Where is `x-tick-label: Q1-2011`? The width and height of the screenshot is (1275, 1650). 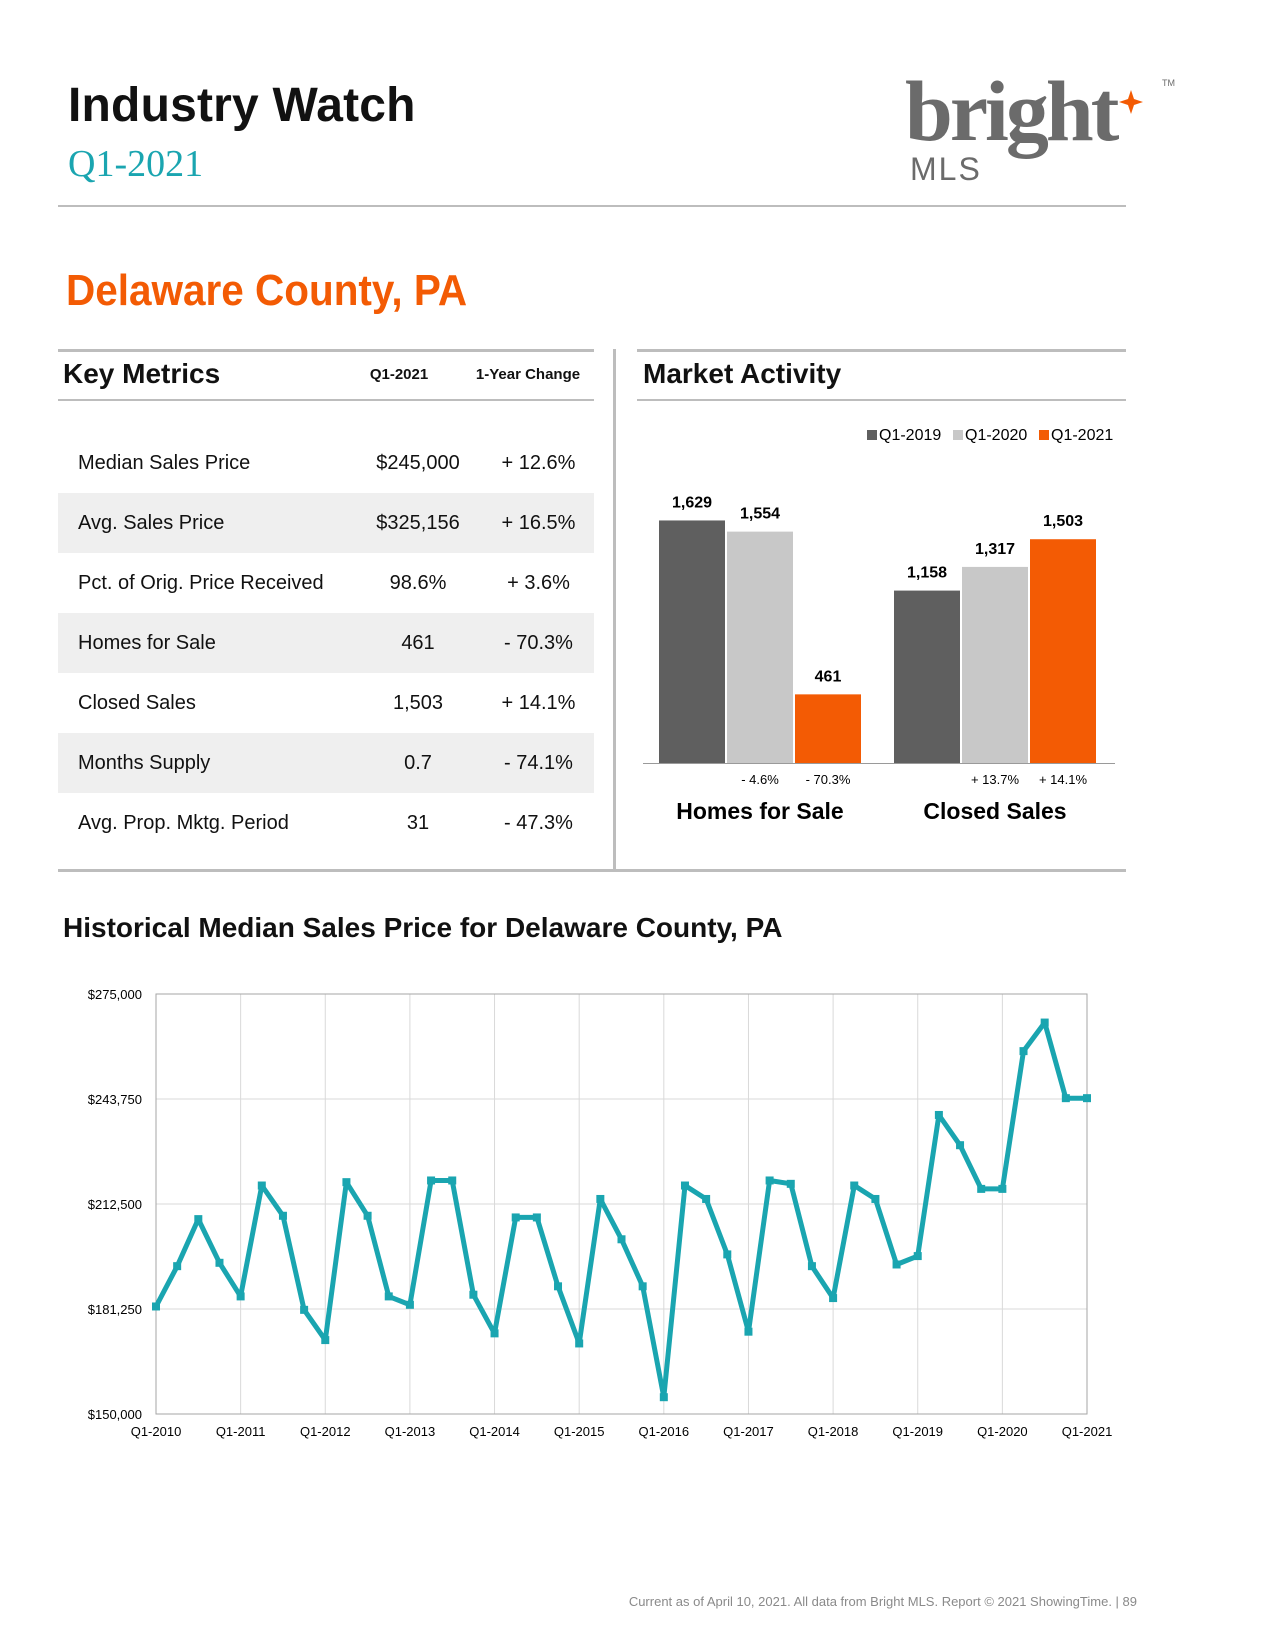 x-tick-label: Q1-2011 is located at coordinates (241, 1431).